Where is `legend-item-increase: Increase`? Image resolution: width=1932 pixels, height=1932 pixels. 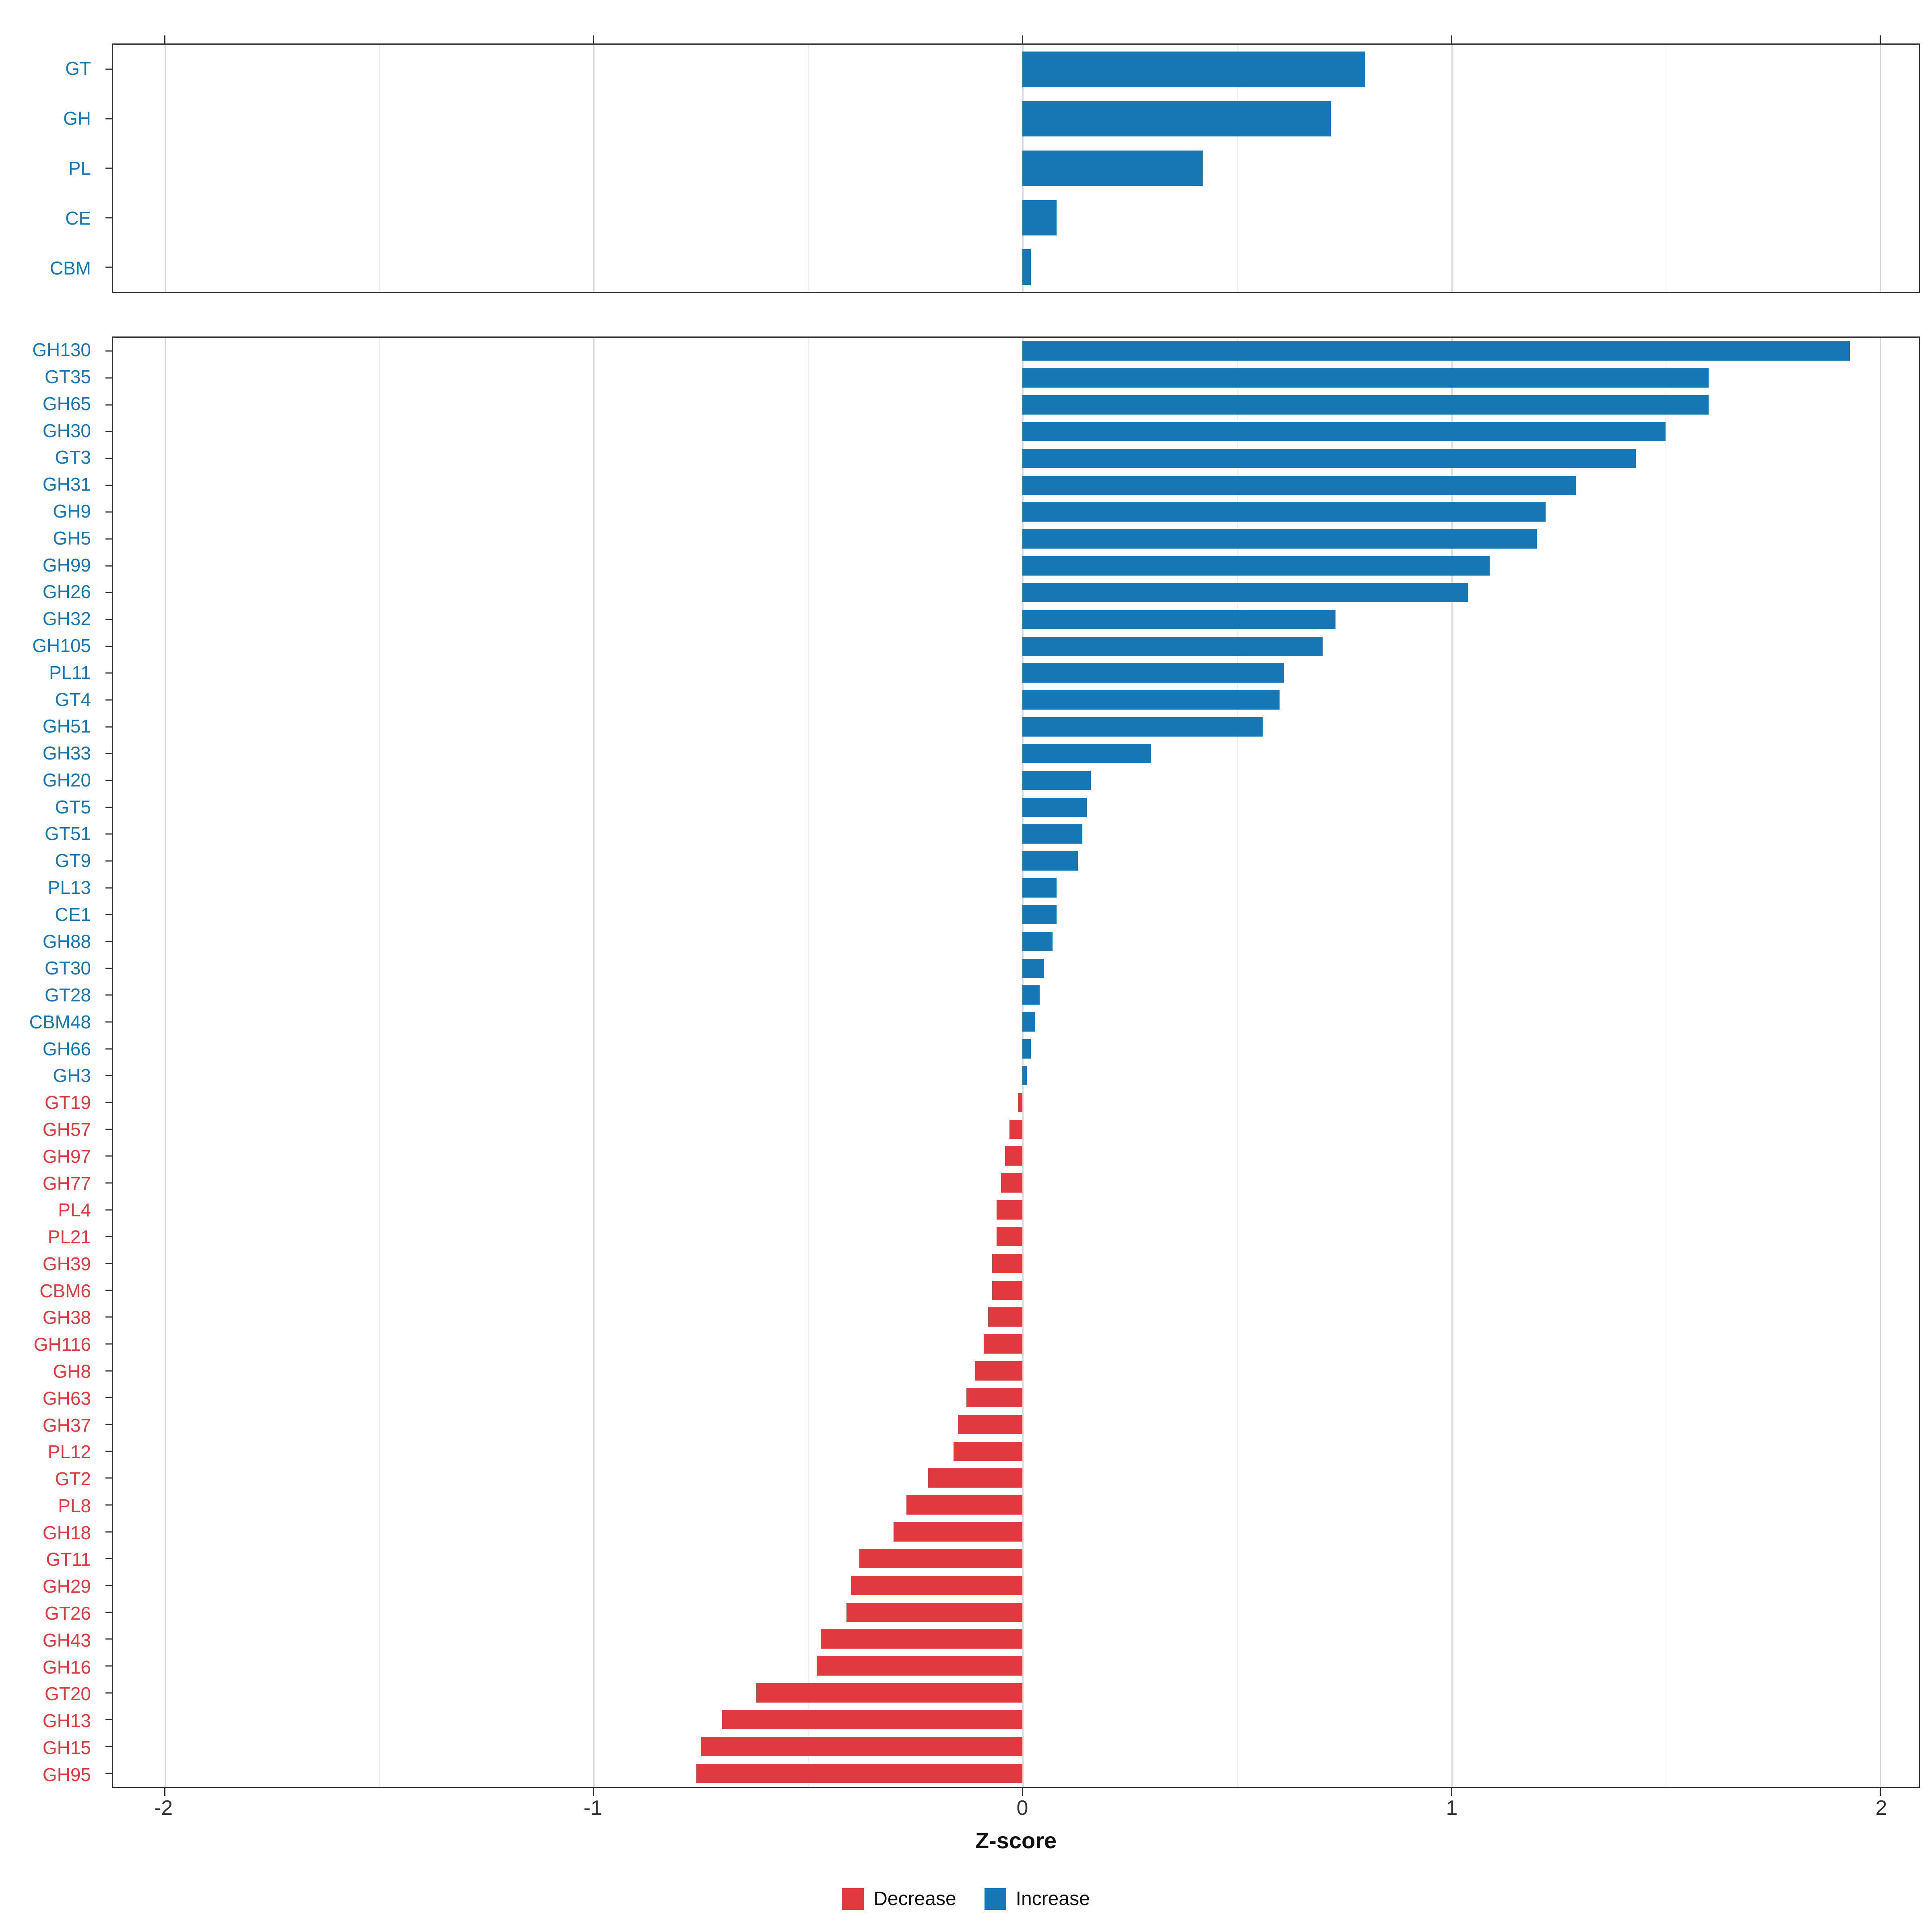
legend-item-increase: Increase is located at coordinates (1037, 1899).